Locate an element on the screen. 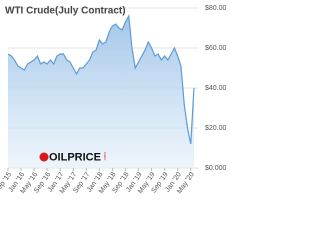  y-tick-label: $80.00 is located at coordinates (216, 8).